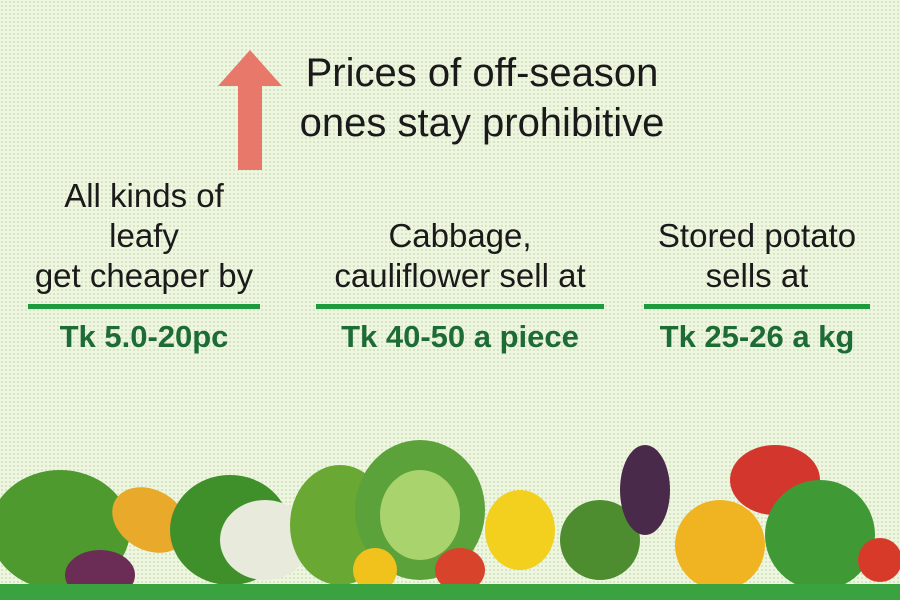 This screenshot has height=600, width=900. I want to click on column-label: All kinds of leafy, so click(144, 215).